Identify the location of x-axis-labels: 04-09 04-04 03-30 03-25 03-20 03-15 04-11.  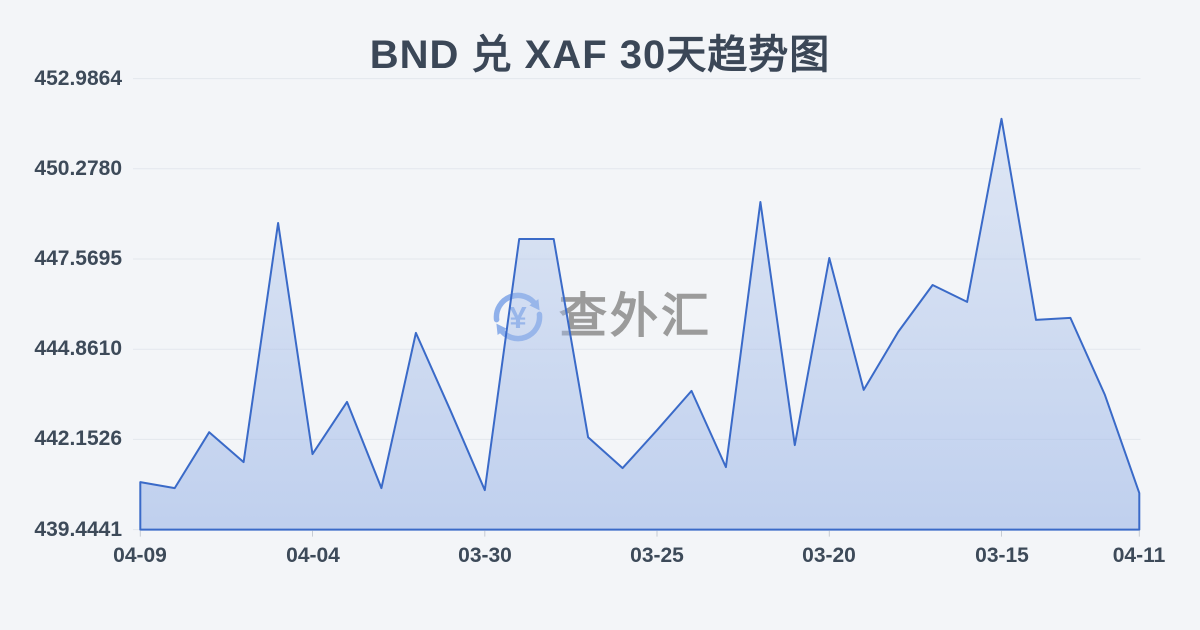
(600, 557).